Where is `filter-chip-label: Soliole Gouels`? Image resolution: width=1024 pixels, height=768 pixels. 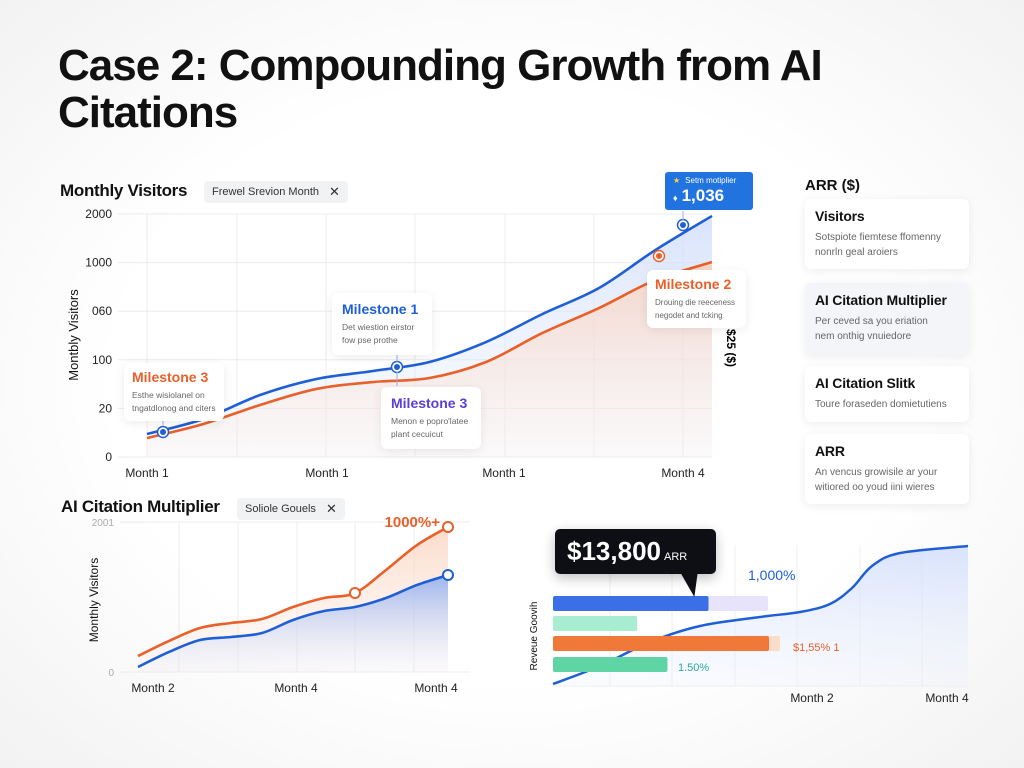
filter-chip-label: Soliole Gouels is located at coordinates (280, 509).